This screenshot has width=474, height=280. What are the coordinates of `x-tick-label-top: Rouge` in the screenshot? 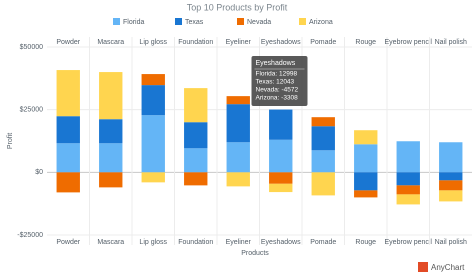 It's located at (365, 42).